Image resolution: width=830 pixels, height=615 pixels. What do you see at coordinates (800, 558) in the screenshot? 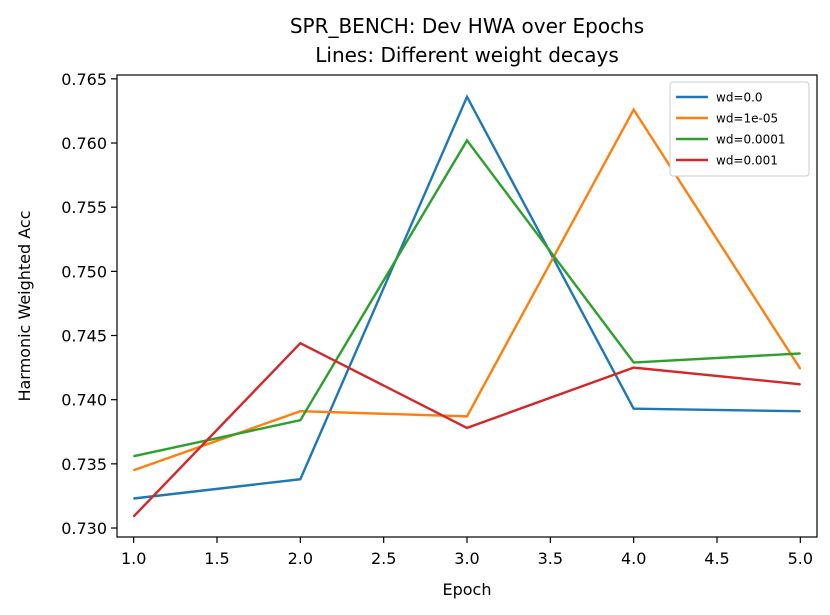
I see `x-tick-label: 5.0` at bounding box center [800, 558].